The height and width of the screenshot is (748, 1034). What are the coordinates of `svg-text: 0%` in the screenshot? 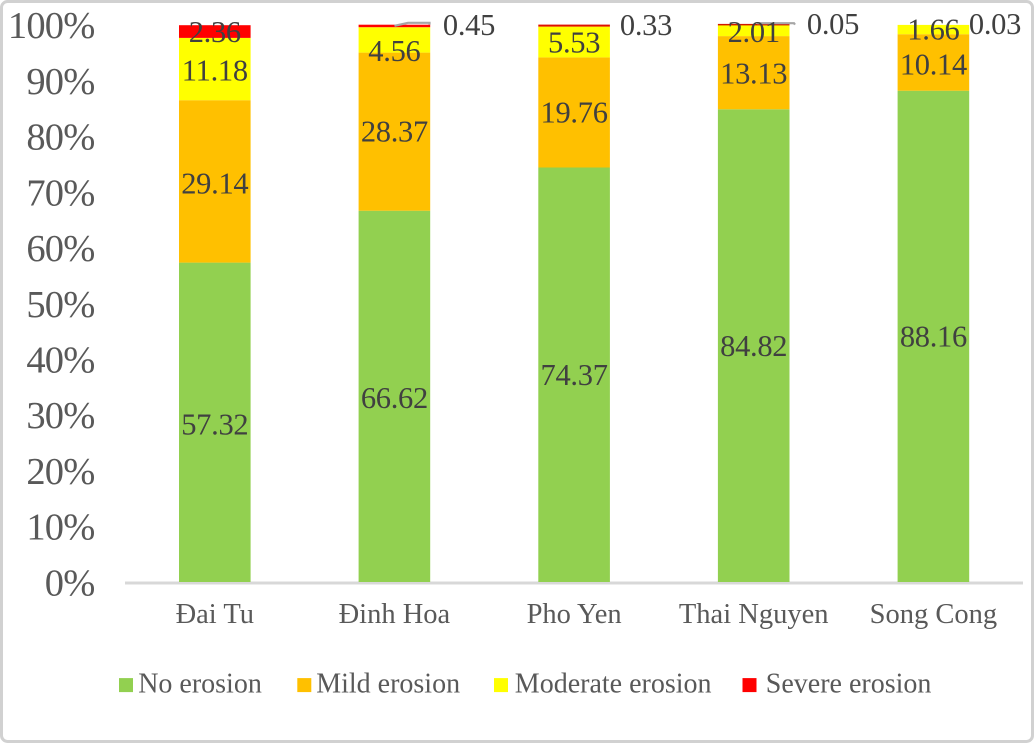 It's located at (70, 583).